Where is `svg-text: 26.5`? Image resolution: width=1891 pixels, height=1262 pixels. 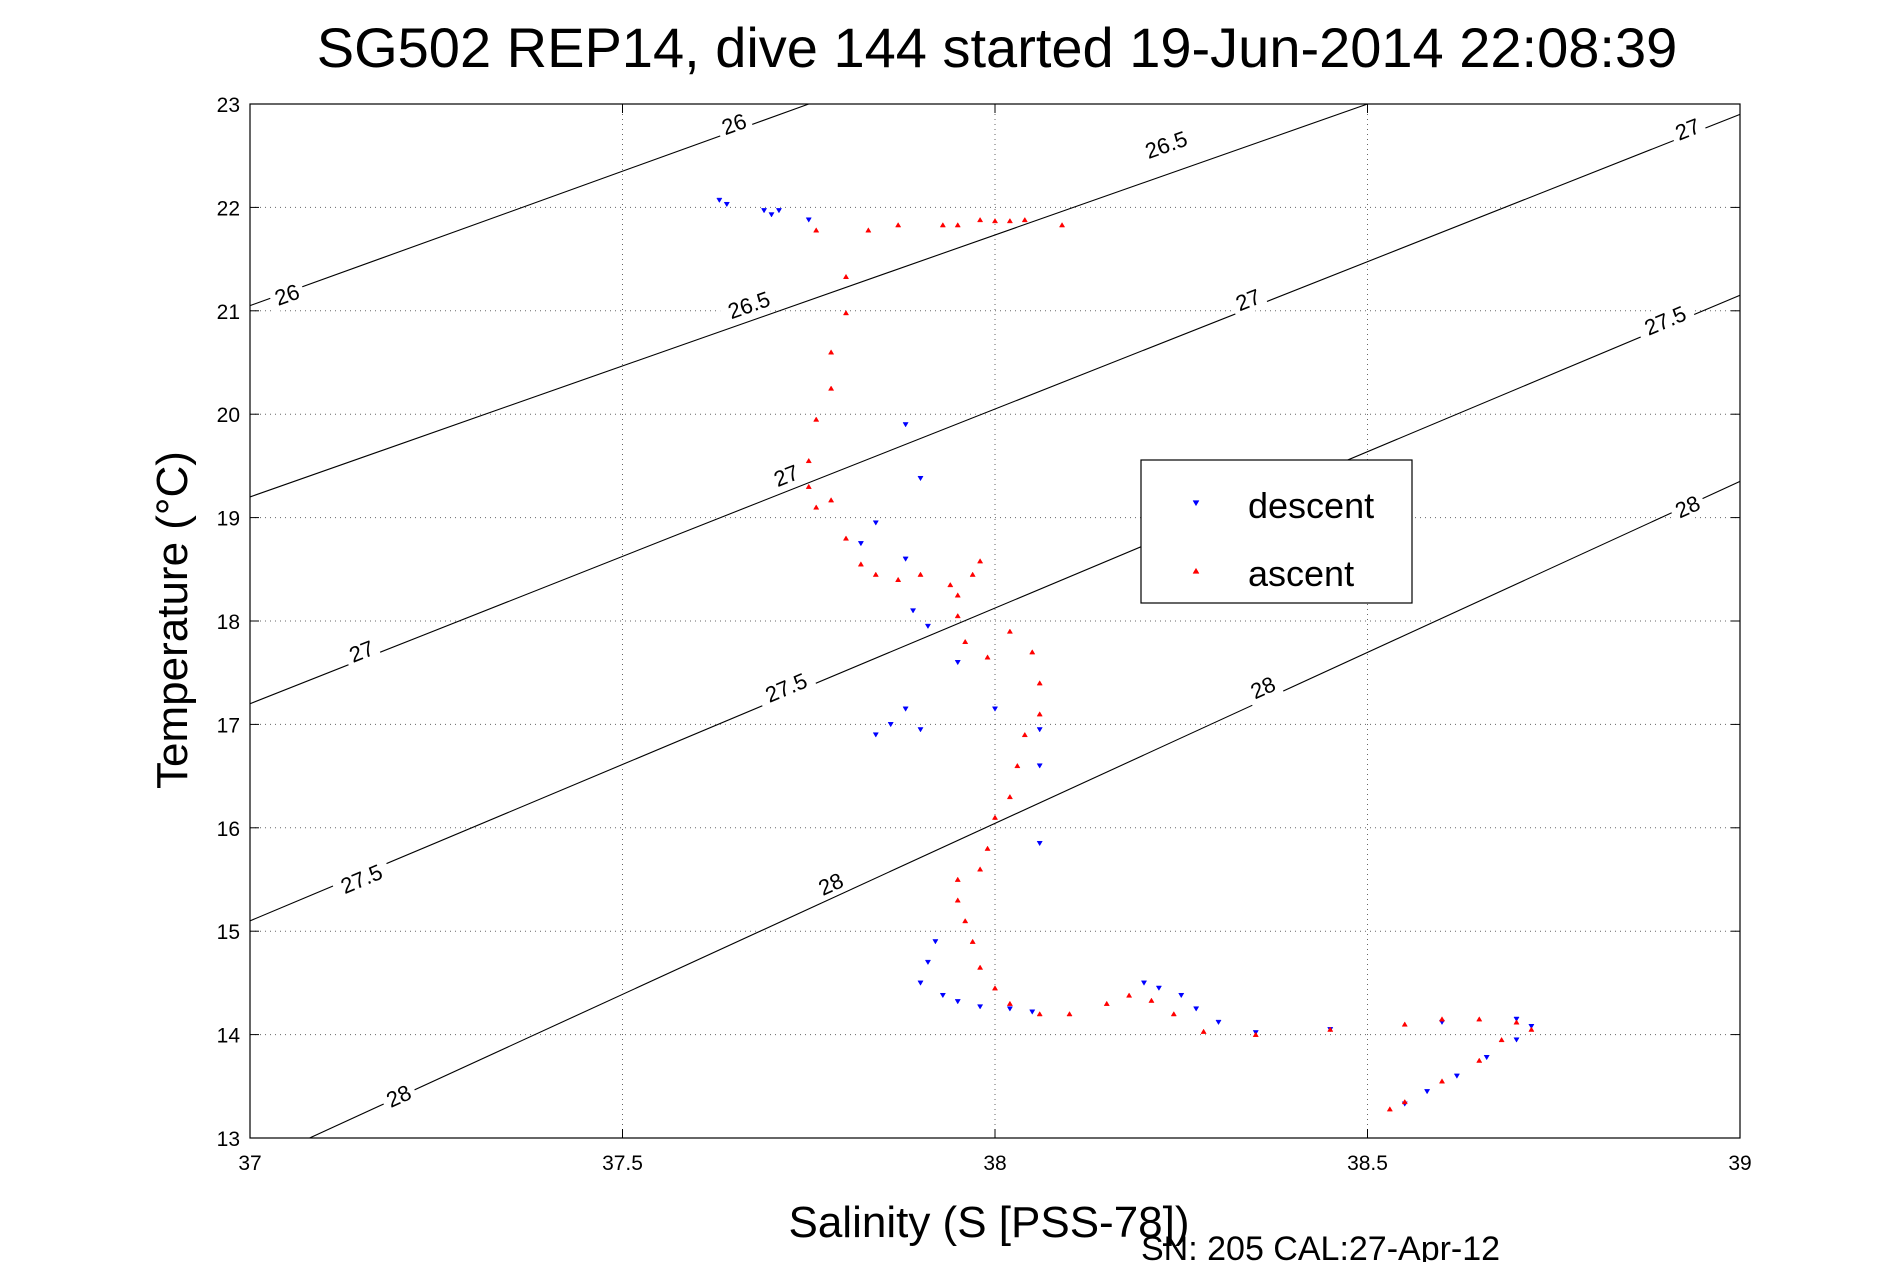
svg-text: 26.5 is located at coordinates (1166, 145).